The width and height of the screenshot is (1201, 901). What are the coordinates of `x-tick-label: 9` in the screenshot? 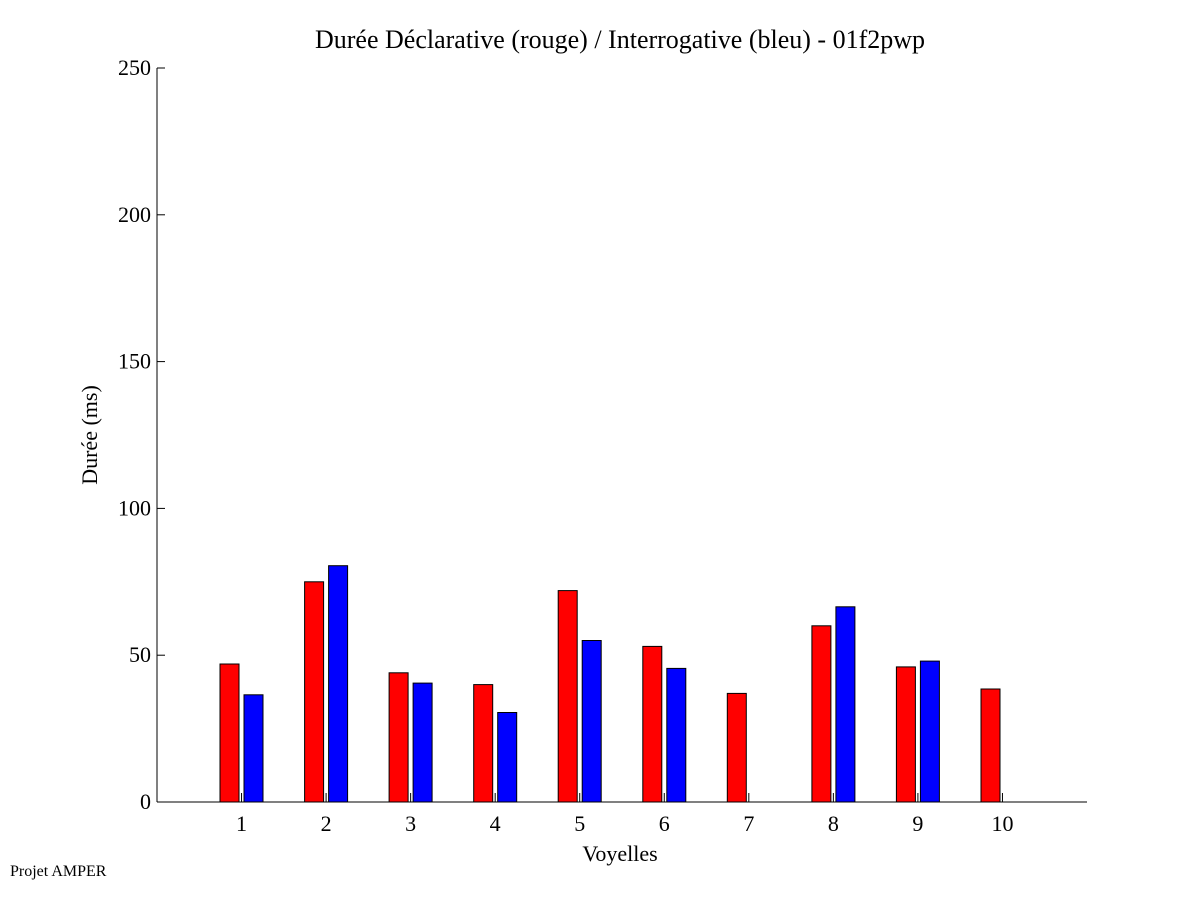 It's located at (917, 823).